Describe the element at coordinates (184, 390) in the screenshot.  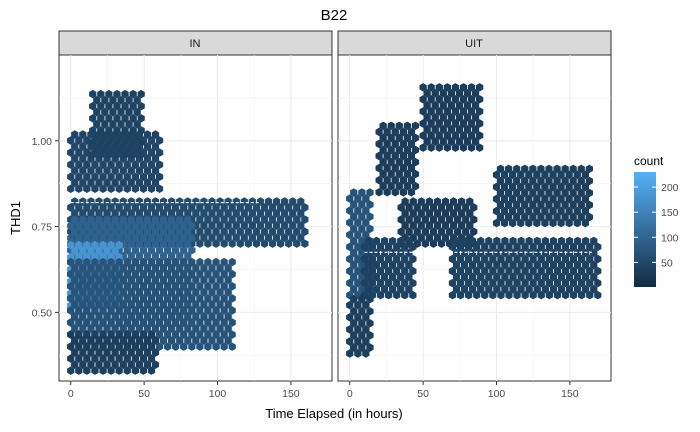
I see `facet-in-x-axis: 0 50 100 150` at that location.